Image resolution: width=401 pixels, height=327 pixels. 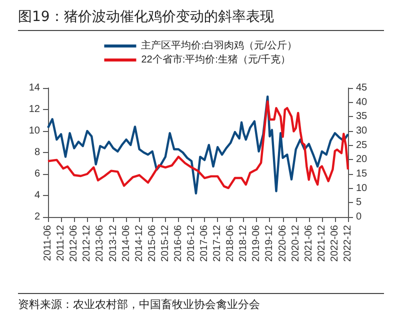 I want to click on legend-label: 22个省市:平均价:生猪（元/千克）, so click(x=216, y=60).